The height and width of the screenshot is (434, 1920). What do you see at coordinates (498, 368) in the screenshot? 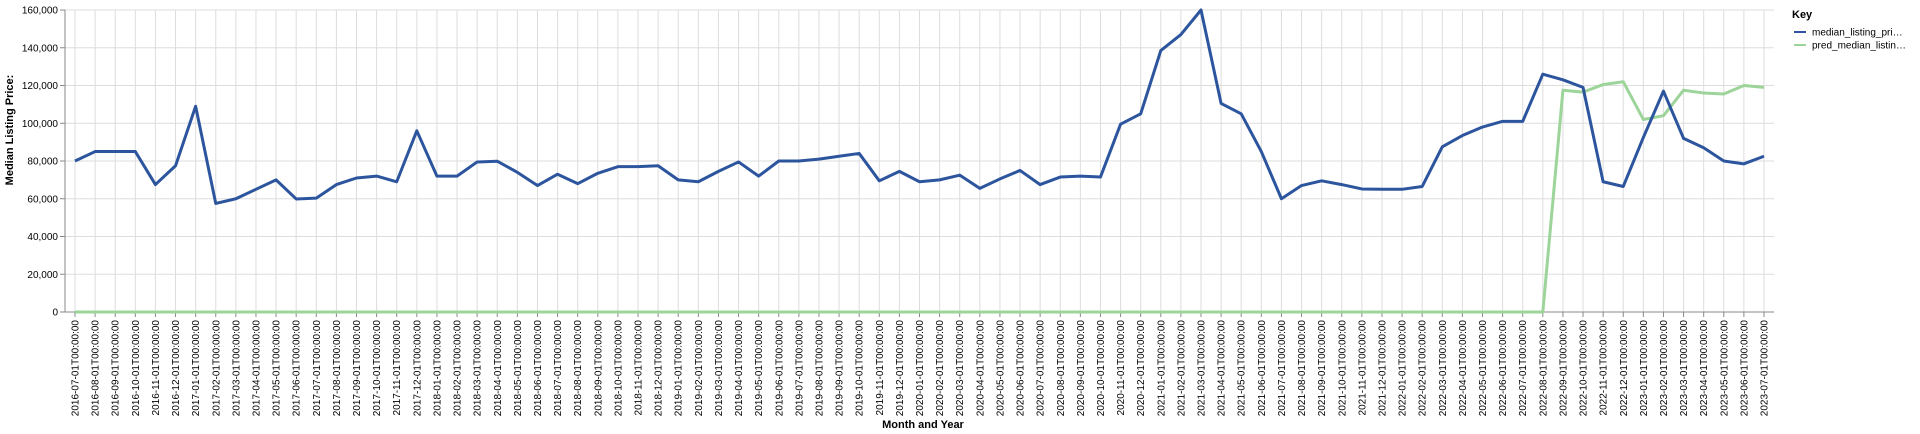
I see `x-tick-label: 2018-04-01T00:00:00` at bounding box center [498, 368].